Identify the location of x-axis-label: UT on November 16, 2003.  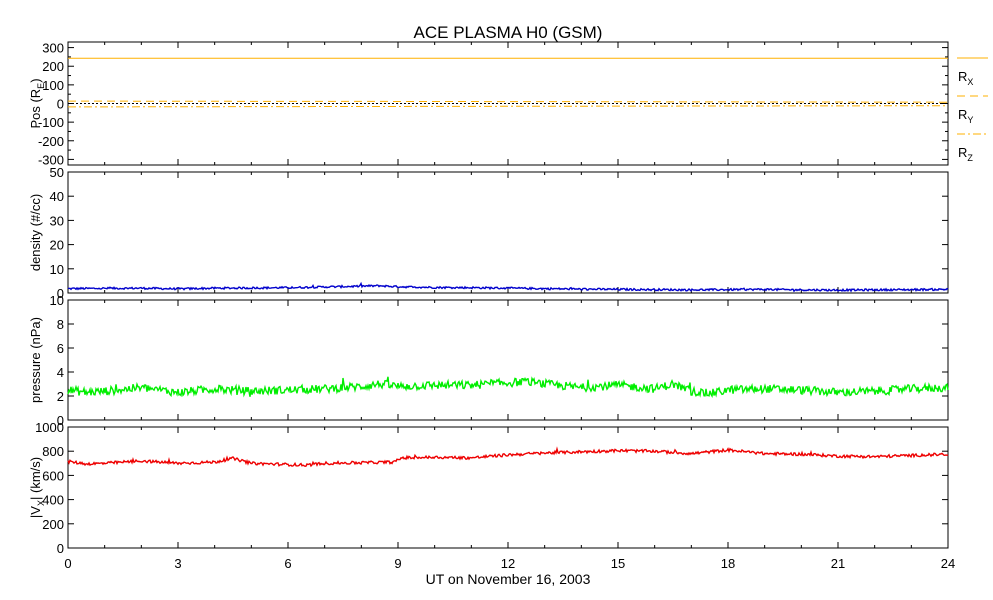
(508, 579).